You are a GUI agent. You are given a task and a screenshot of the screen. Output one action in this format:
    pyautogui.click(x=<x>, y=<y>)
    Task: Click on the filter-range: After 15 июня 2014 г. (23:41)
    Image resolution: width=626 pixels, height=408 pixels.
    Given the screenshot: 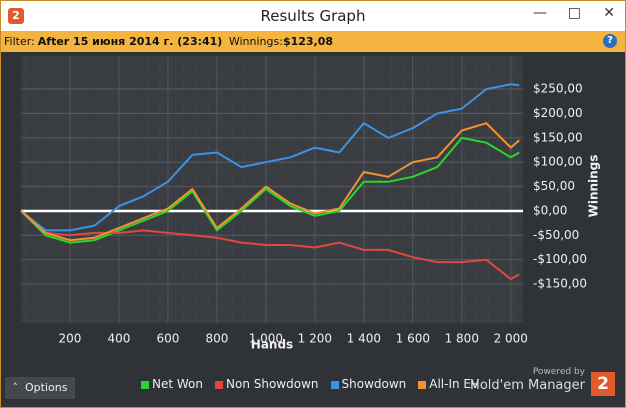 What is the action you would take?
    pyautogui.click(x=130, y=41)
    